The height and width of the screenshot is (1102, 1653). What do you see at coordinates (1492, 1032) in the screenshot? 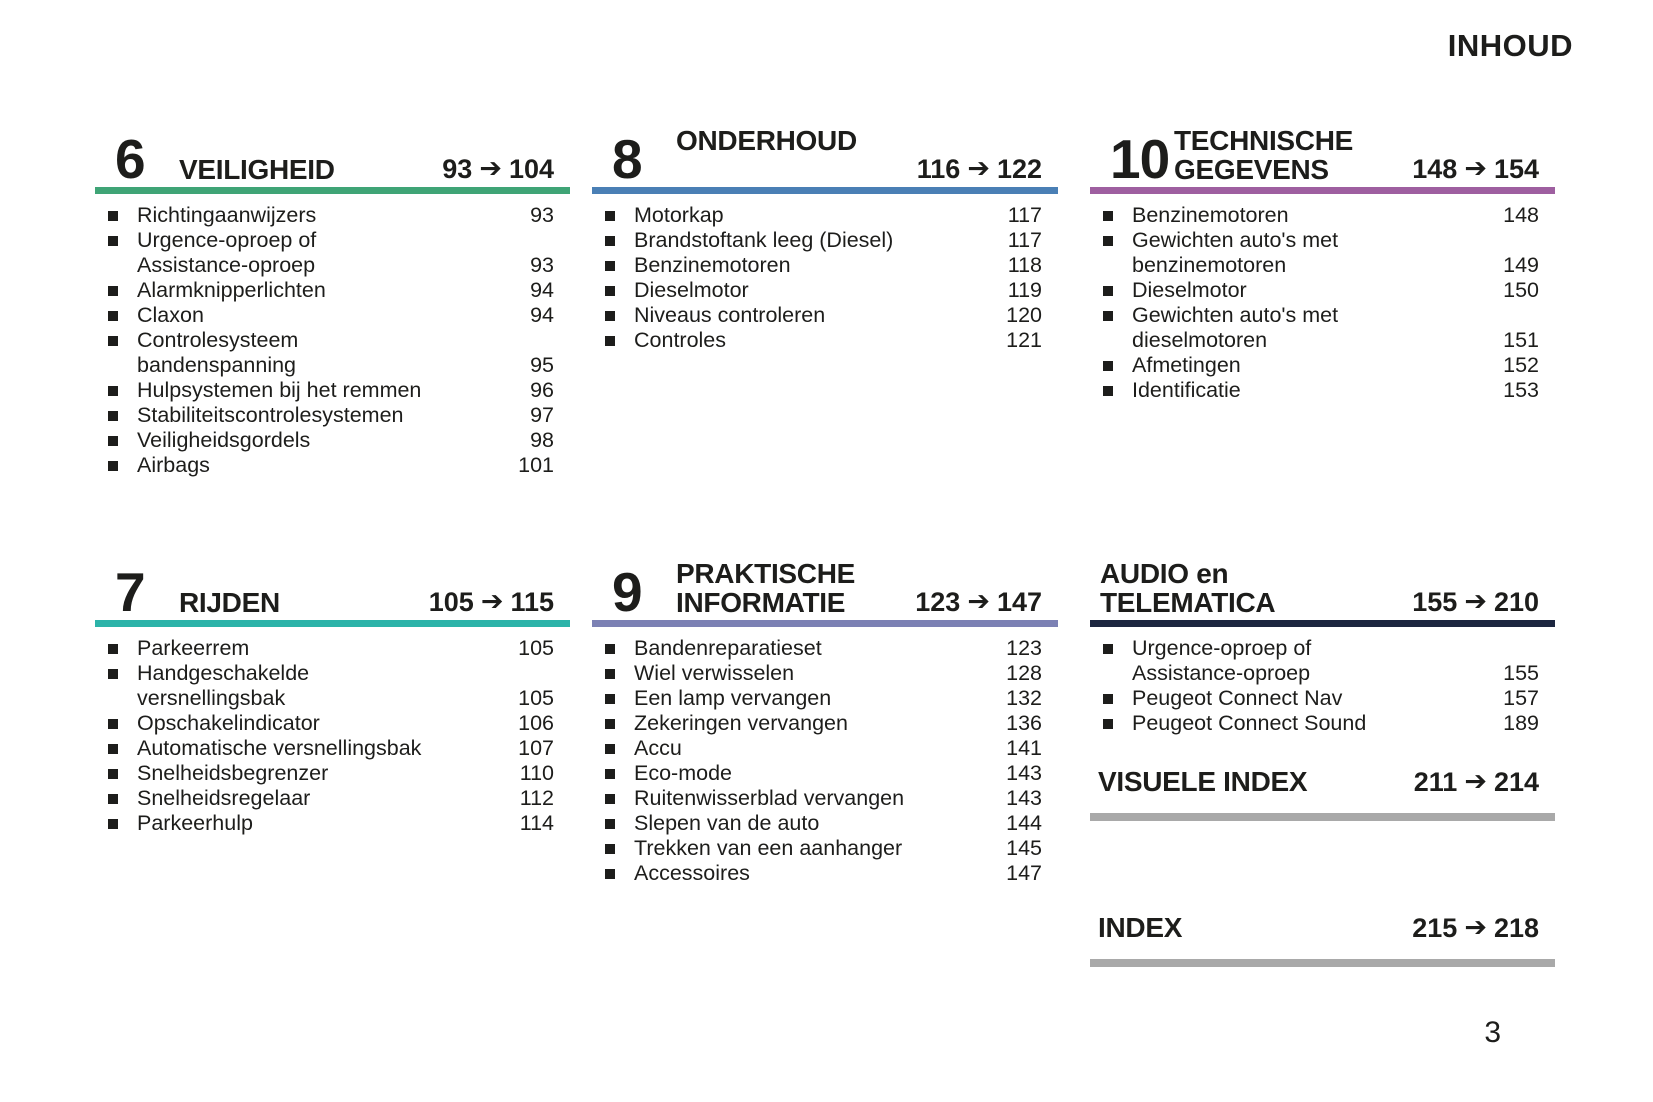
I see `folio-page-number: 3` at bounding box center [1492, 1032].